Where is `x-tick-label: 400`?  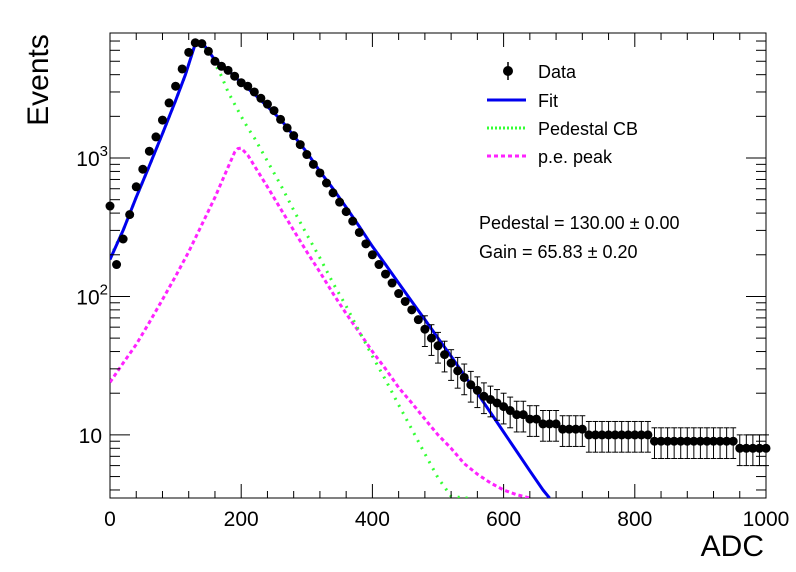
x-tick-label: 400 is located at coordinates (372, 519).